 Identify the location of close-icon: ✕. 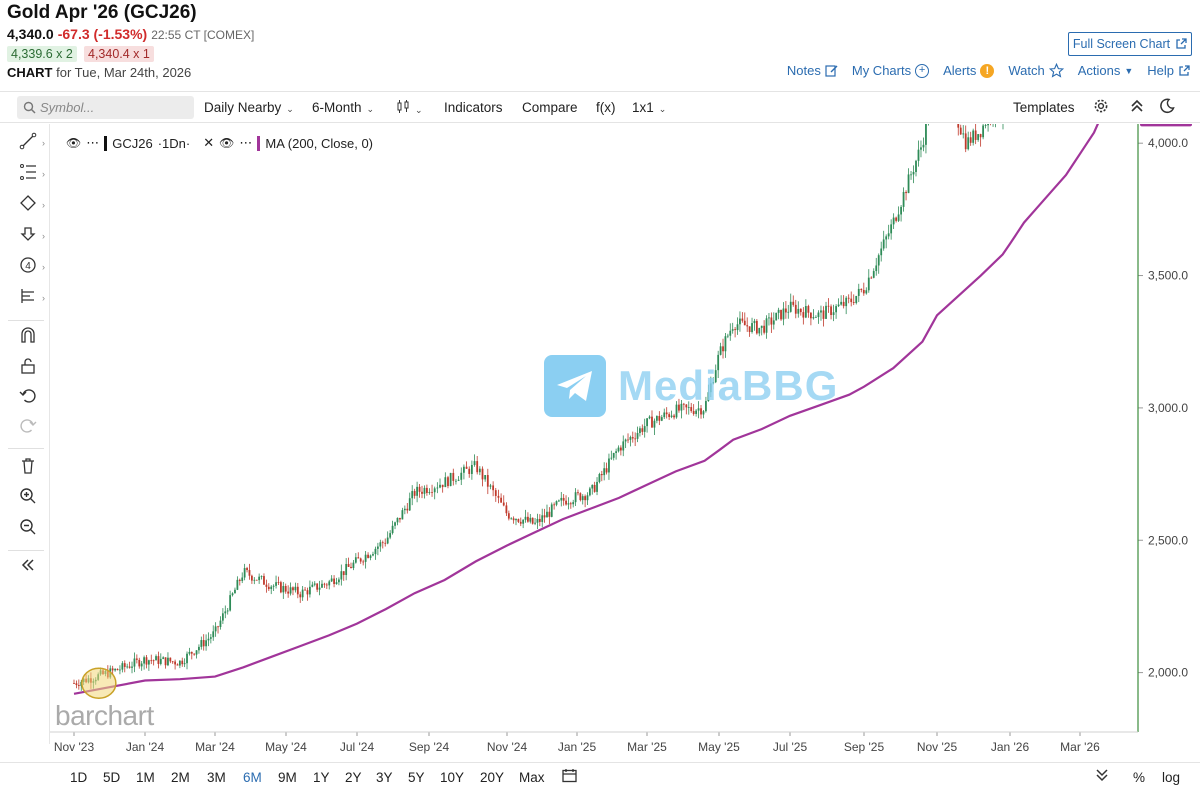
(209, 142).